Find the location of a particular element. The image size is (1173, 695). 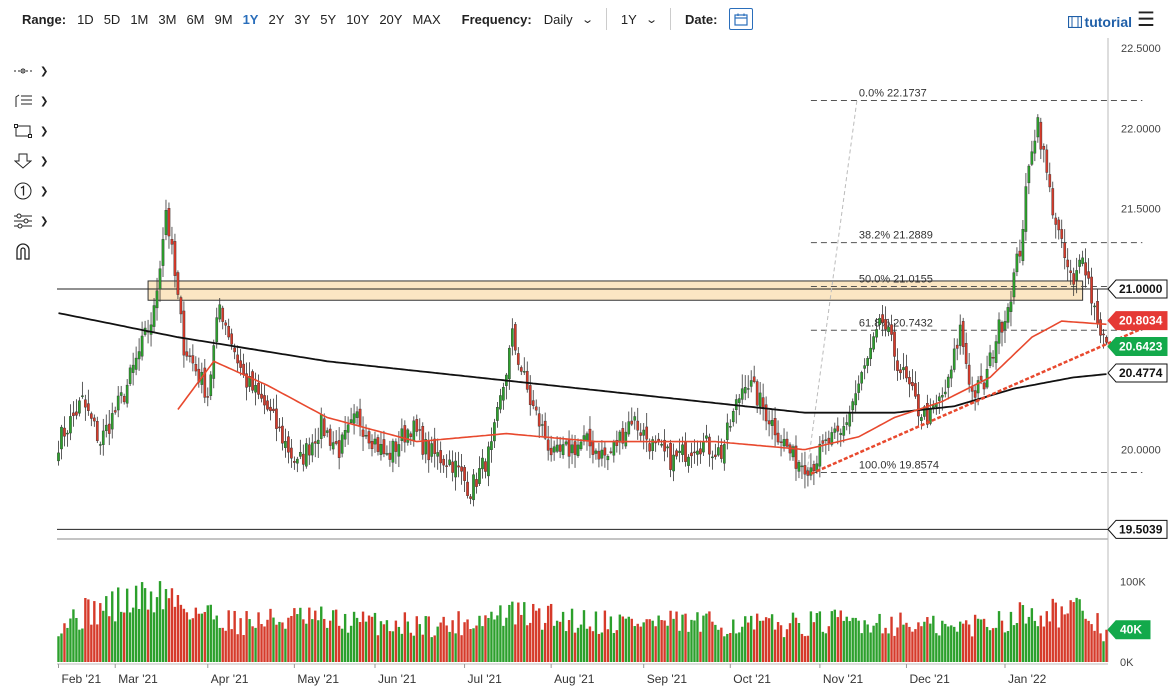

range-button-3m: 3M is located at coordinates (167, 19).